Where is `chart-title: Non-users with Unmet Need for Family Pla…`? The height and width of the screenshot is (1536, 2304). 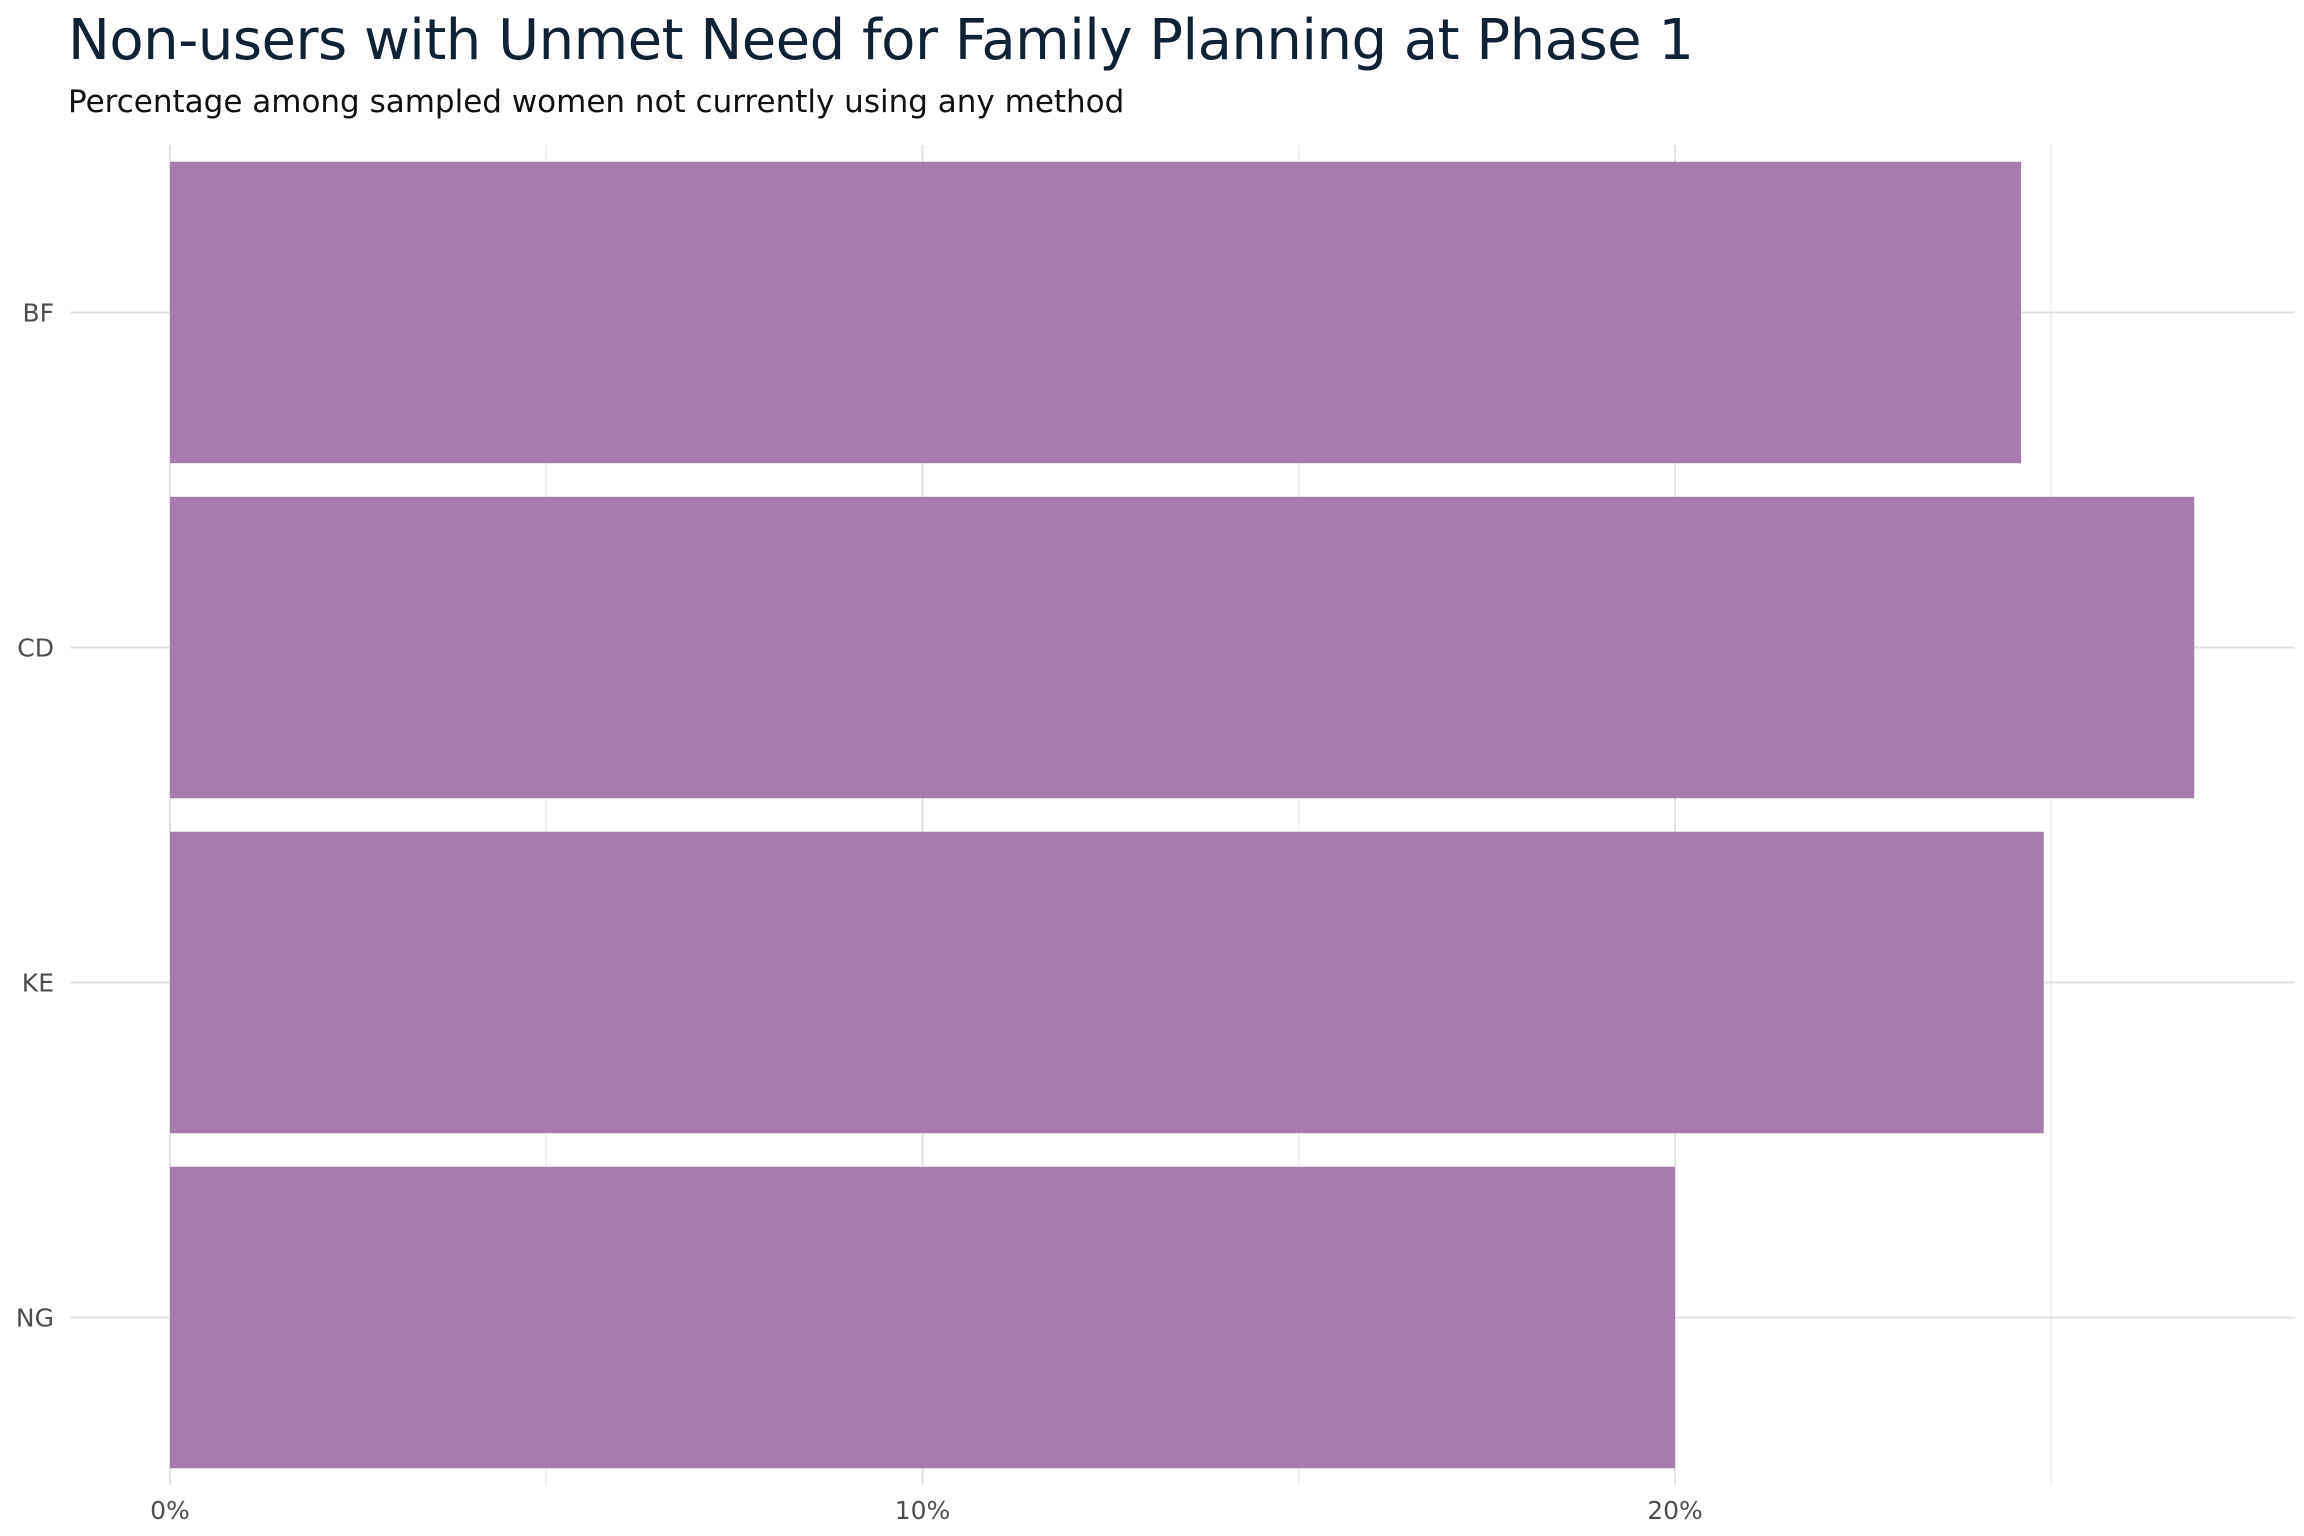
chart-title: Non-users with Unmet Need for Family Pla… is located at coordinates (881, 40).